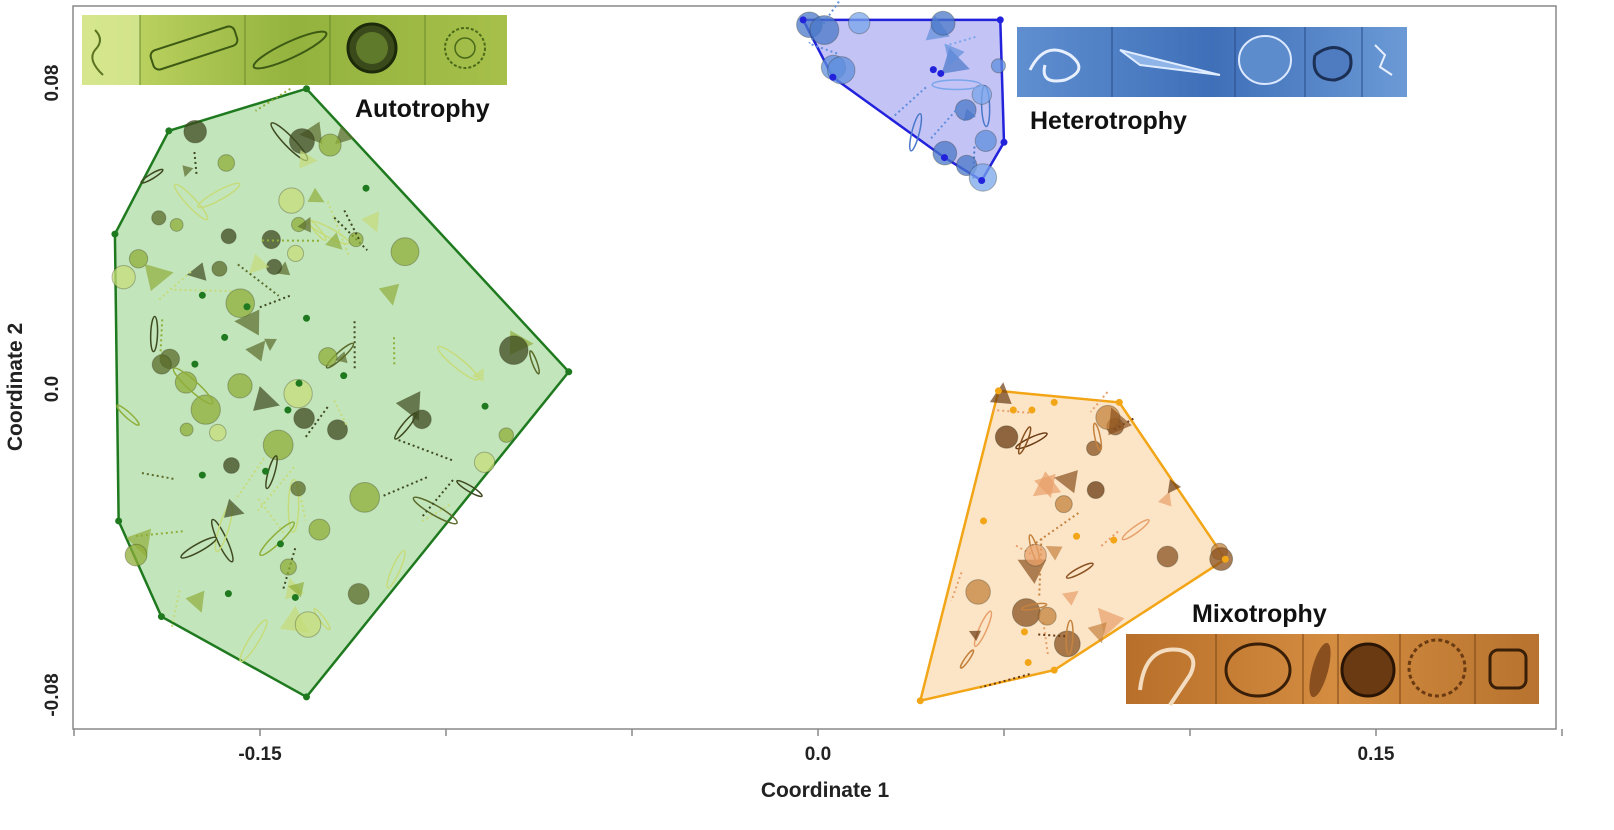 The width and height of the screenshot is (1614, 830). I want to click on y-axis-title: Coordinate 2, so click(15, 387).